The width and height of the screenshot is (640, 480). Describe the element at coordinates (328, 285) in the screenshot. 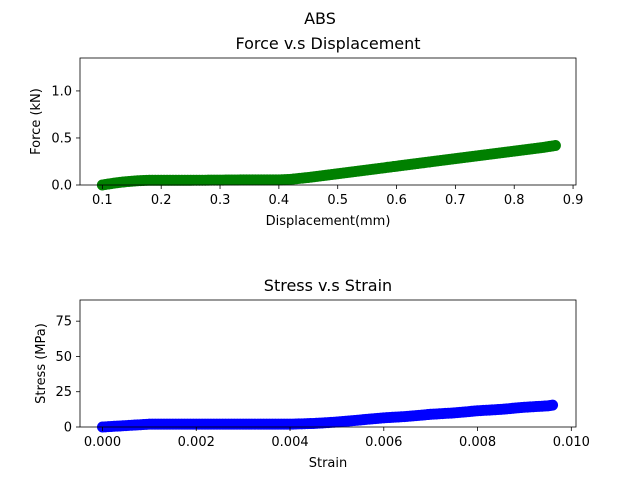

I see `stress-chart-title: Stress v.s Strain` at that location.